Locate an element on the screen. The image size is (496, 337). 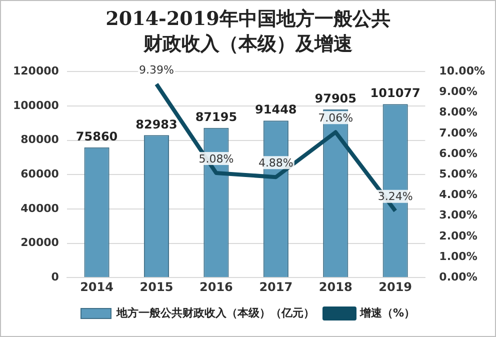
data-label: 7.06% is located at coordinates (336, 118).